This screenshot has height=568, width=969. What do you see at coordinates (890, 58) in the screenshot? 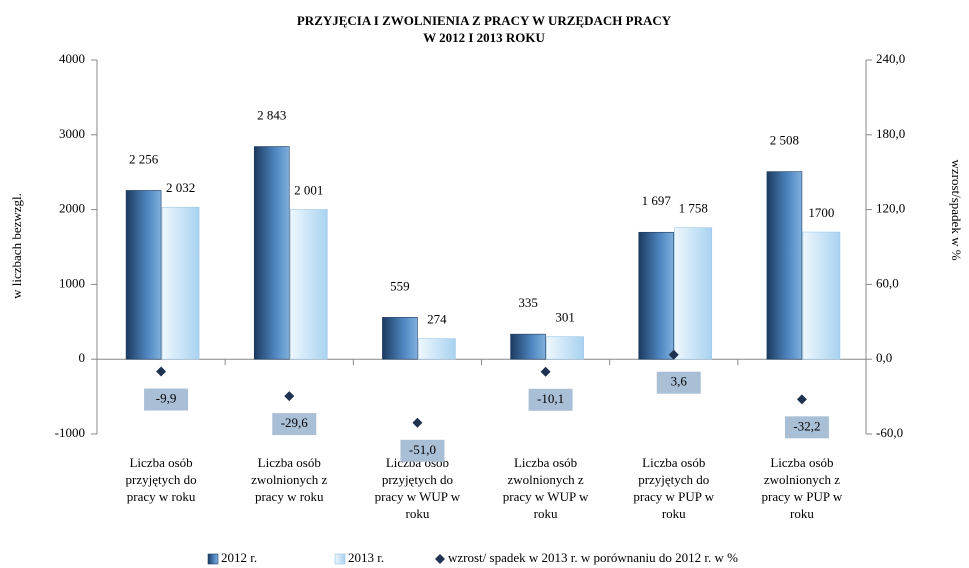
I see `y2-tick-label: 240,0` at bounding box center [890, 58].